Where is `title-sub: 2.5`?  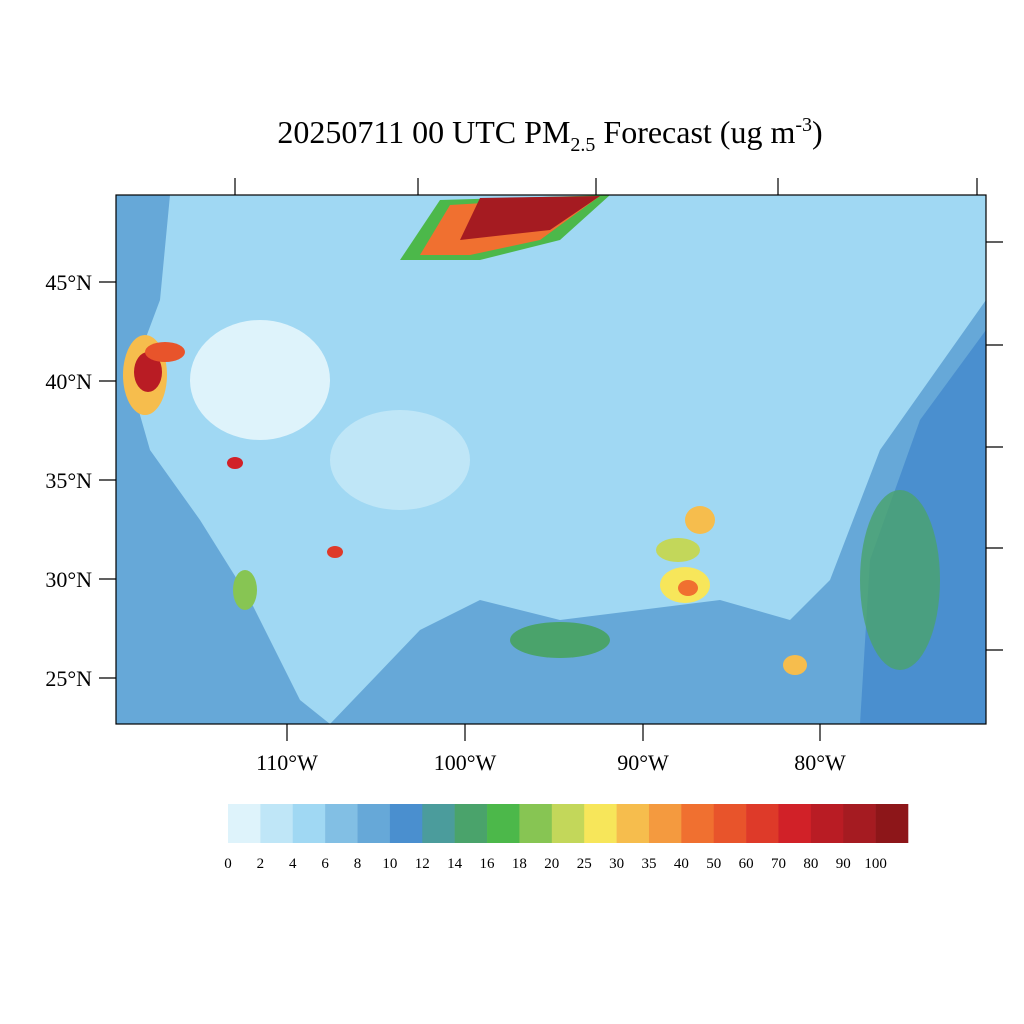
title-sub: 2.5 is located at coordinates (582, 145).